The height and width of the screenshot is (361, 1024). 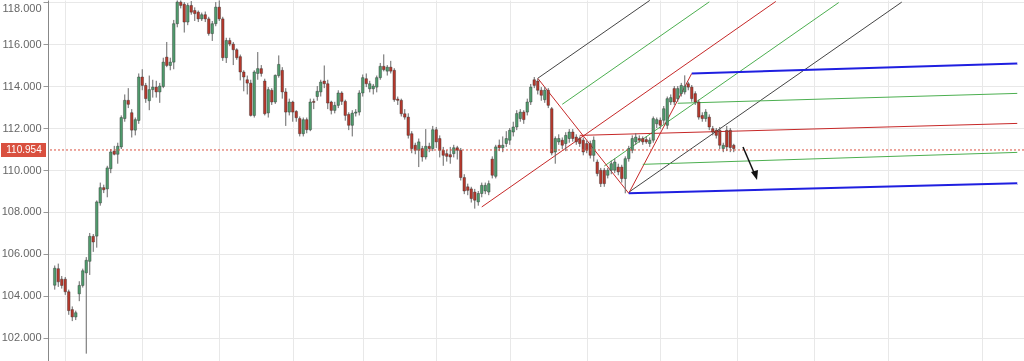 What do you see at coordinates (21, 211) in the screenshot?
I see `y-tick-label: 108.000` at bounding box center [21, 211].